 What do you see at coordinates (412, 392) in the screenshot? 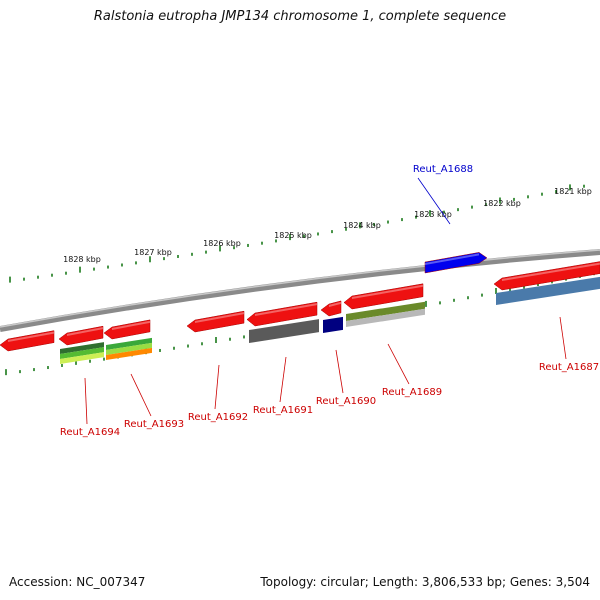
I see `gene-label-reut-a1689: Reut_A1689` at bounding box center [412, 392].